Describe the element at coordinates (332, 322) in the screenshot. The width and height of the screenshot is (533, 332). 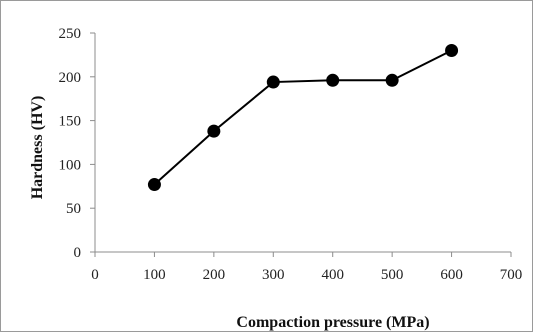
I see `x-axis-label: Compaction pressure (MPa)` at that location.